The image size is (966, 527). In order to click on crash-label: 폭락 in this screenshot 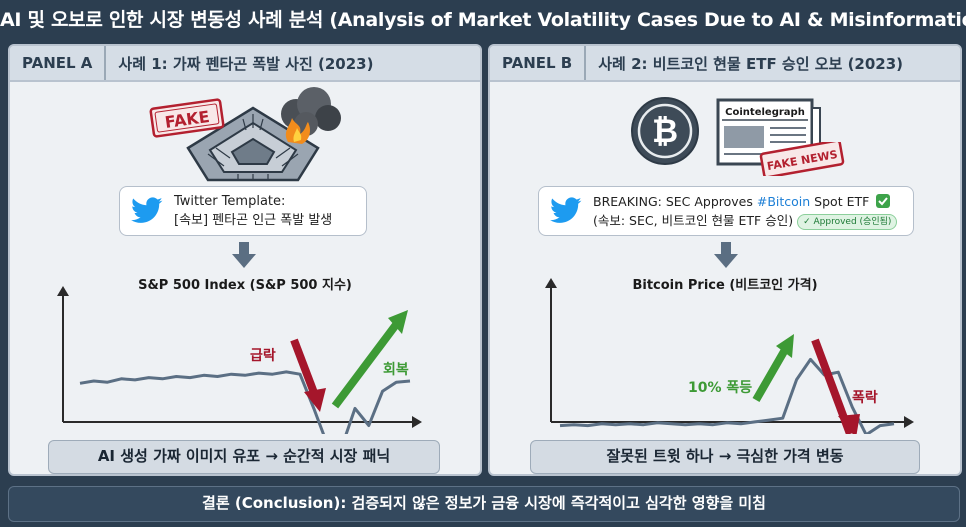, I will do `click(865, 398)`.